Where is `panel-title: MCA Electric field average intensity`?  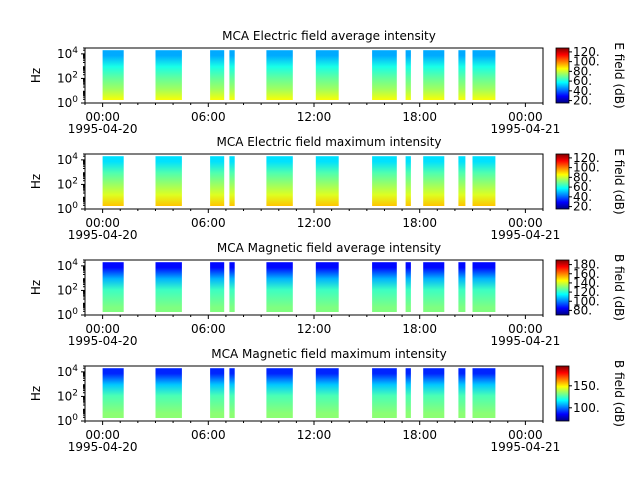 panel-title: MCA Electric field average intensity is located at coordinates (329, 36).